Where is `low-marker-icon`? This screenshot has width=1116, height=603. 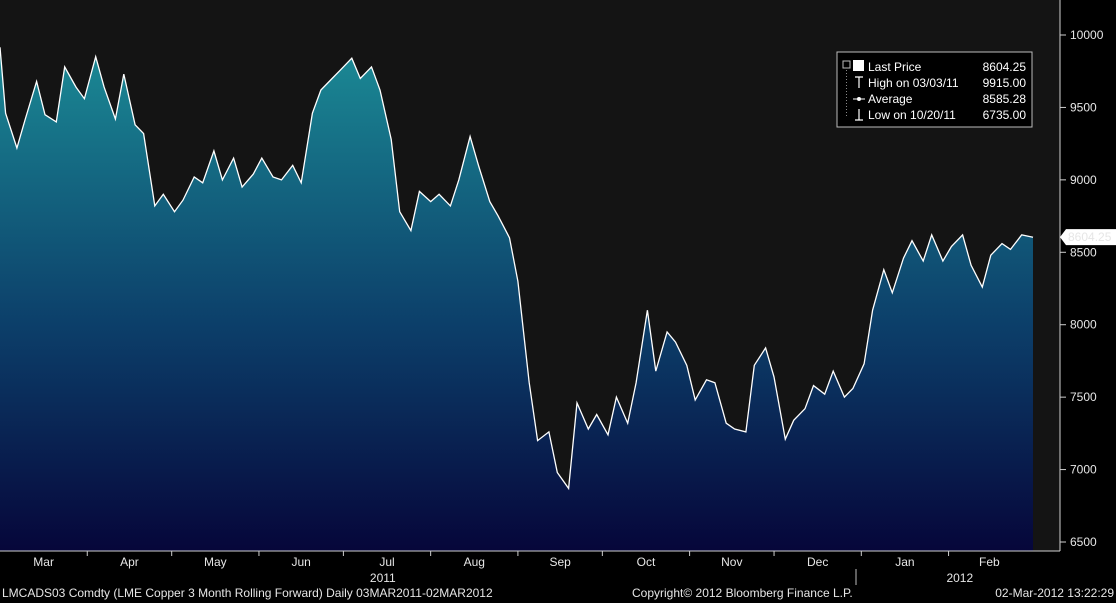
low-marker-icon is located at coordinates (859, 115).